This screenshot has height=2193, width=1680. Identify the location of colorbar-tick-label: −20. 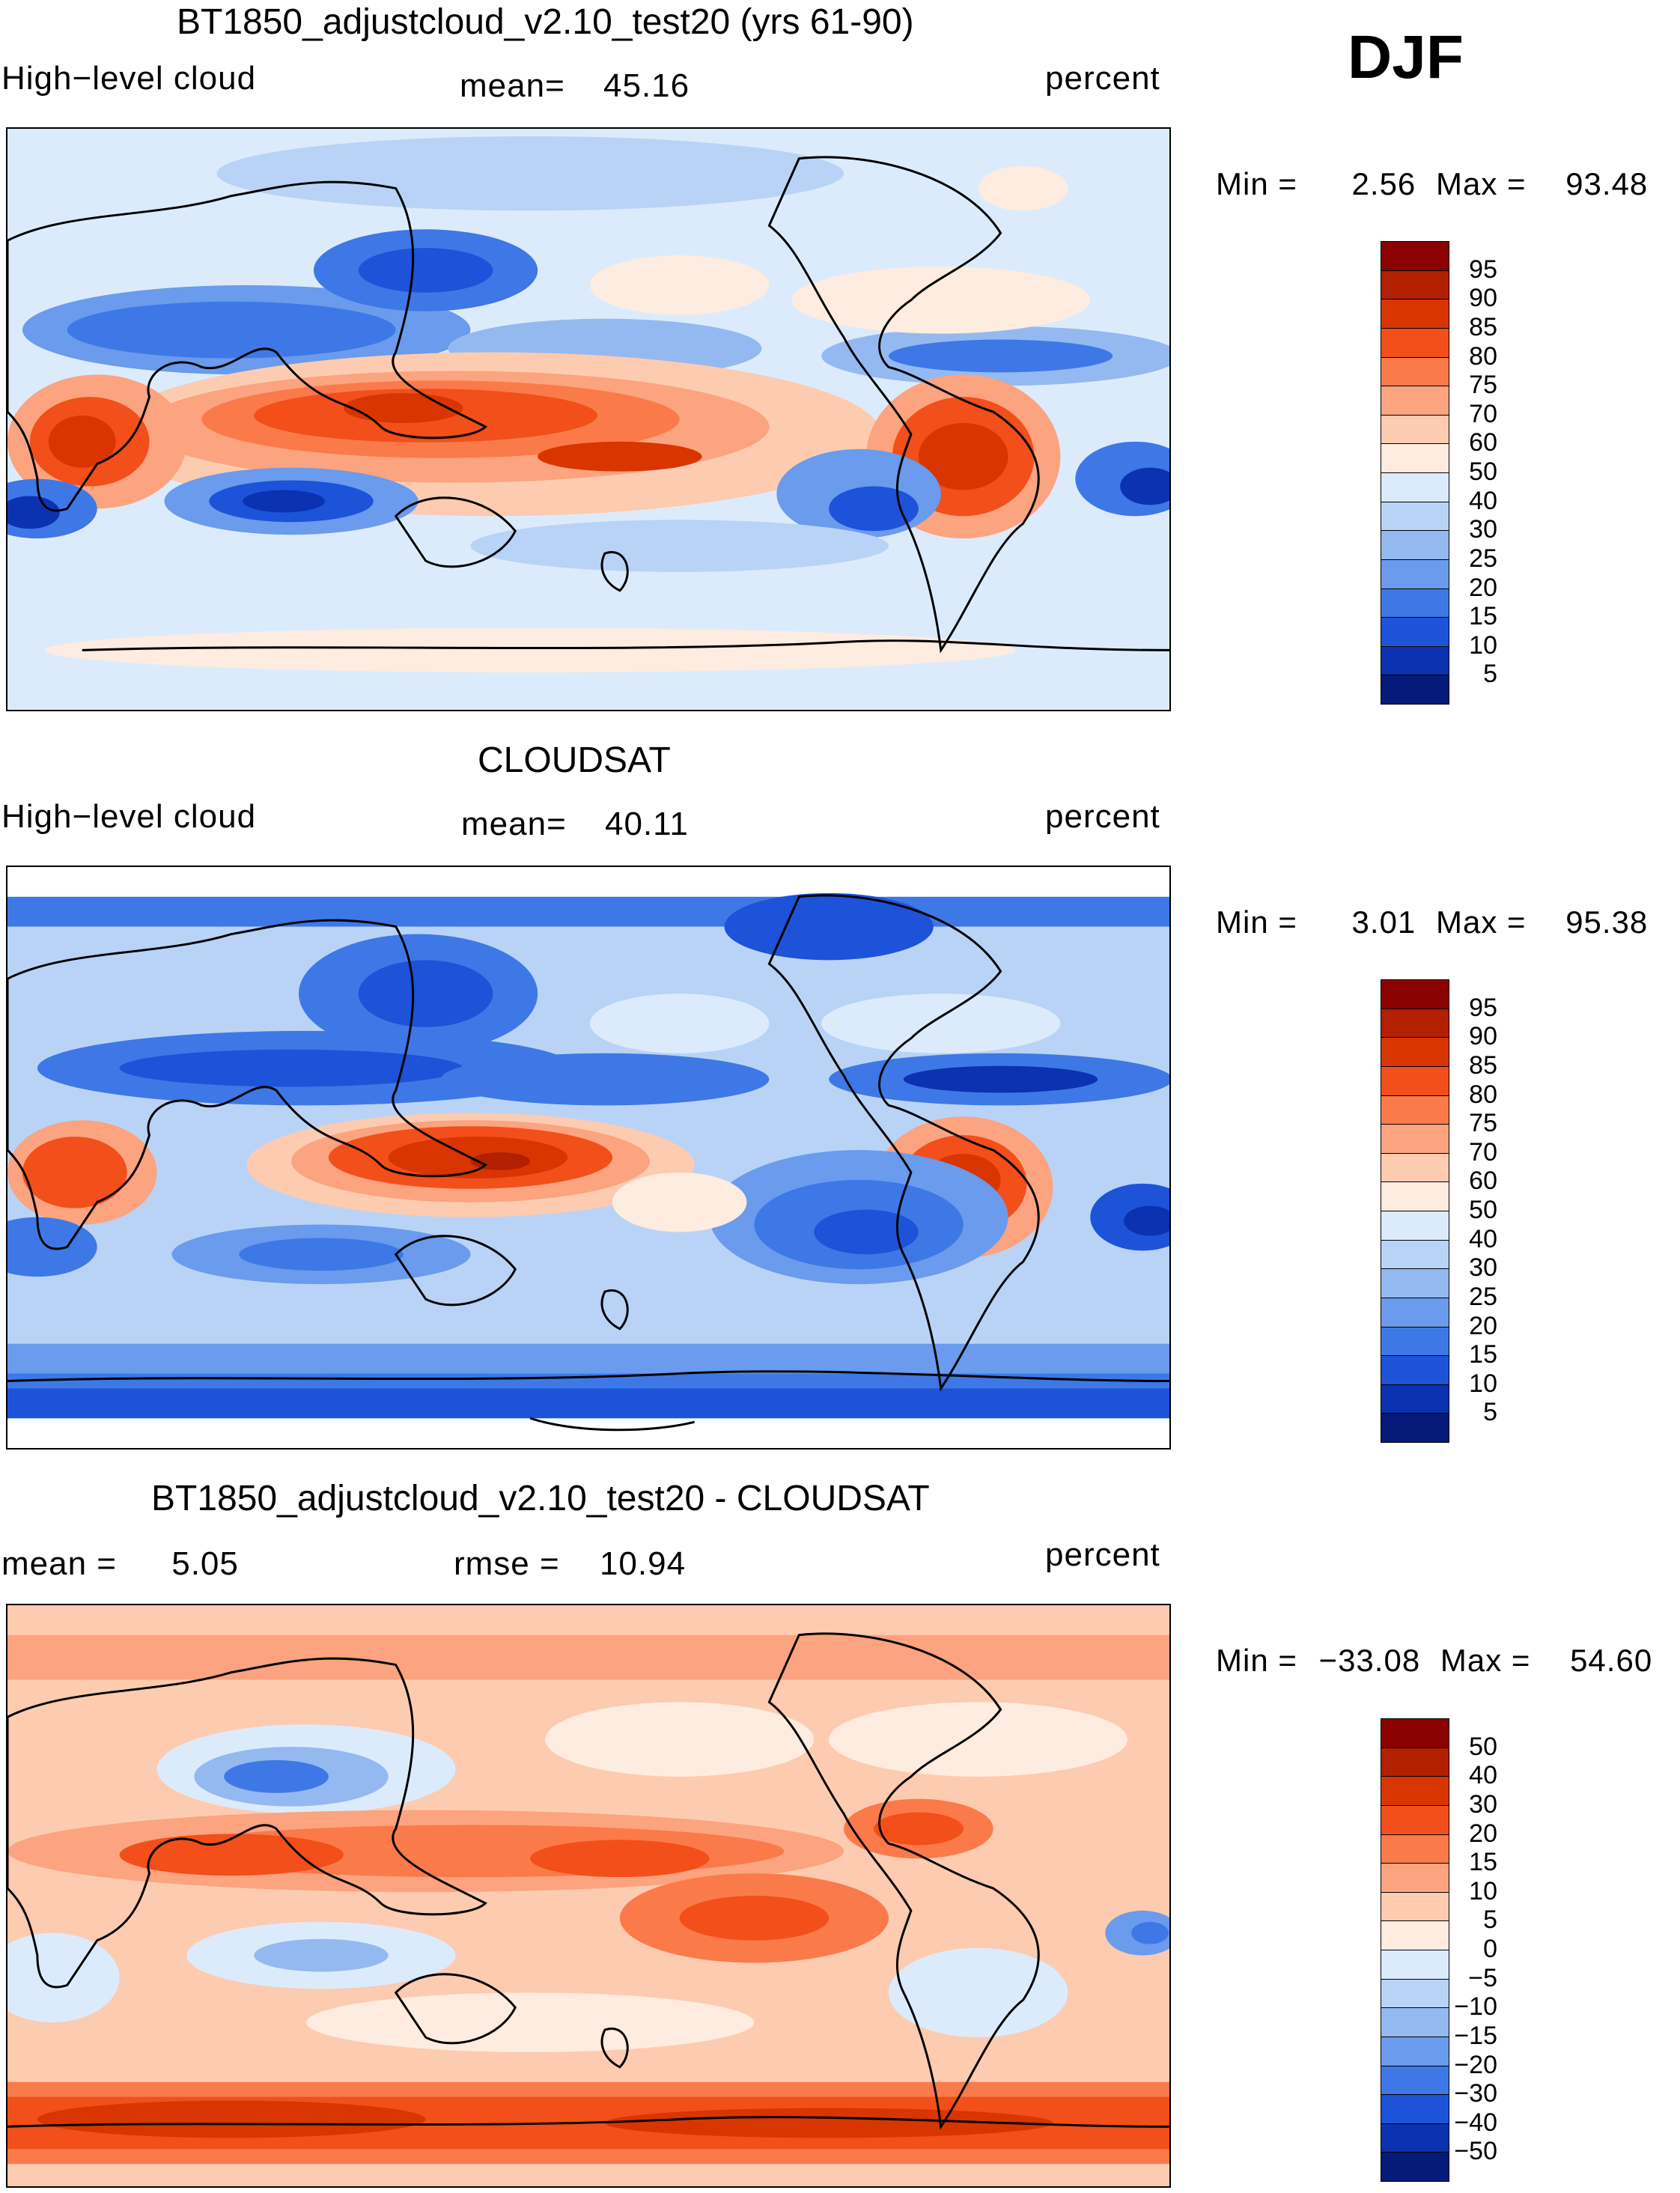
(1475, 2064).